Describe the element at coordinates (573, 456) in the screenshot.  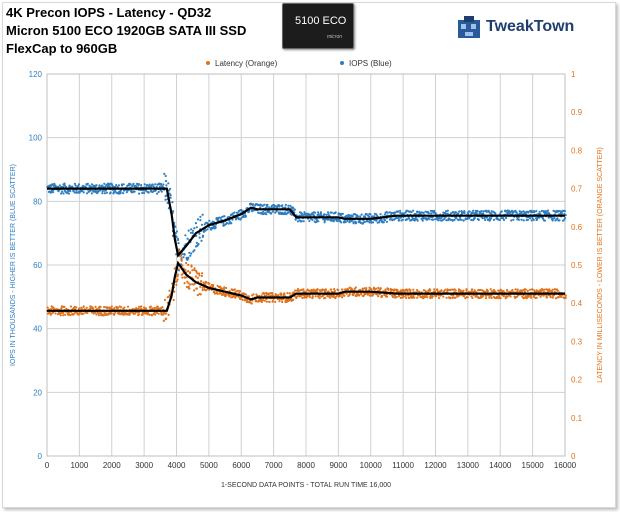
I see `y-right-tick-label: 0` at that location.